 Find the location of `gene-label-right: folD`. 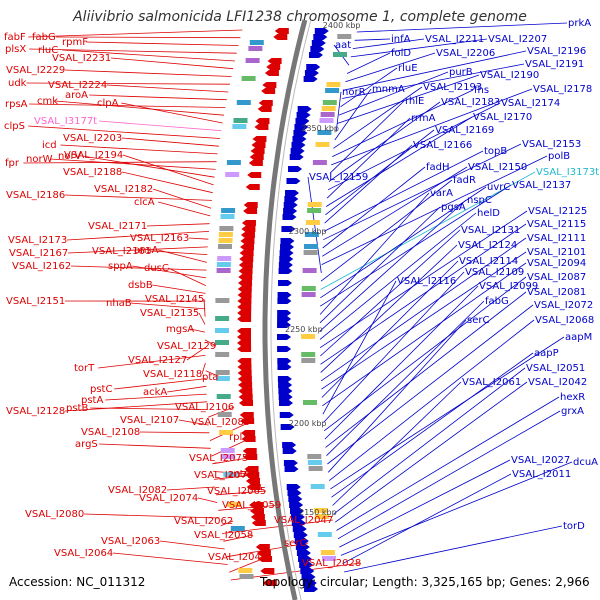

gene-label-right: folD is located at coordinates (401, 53).